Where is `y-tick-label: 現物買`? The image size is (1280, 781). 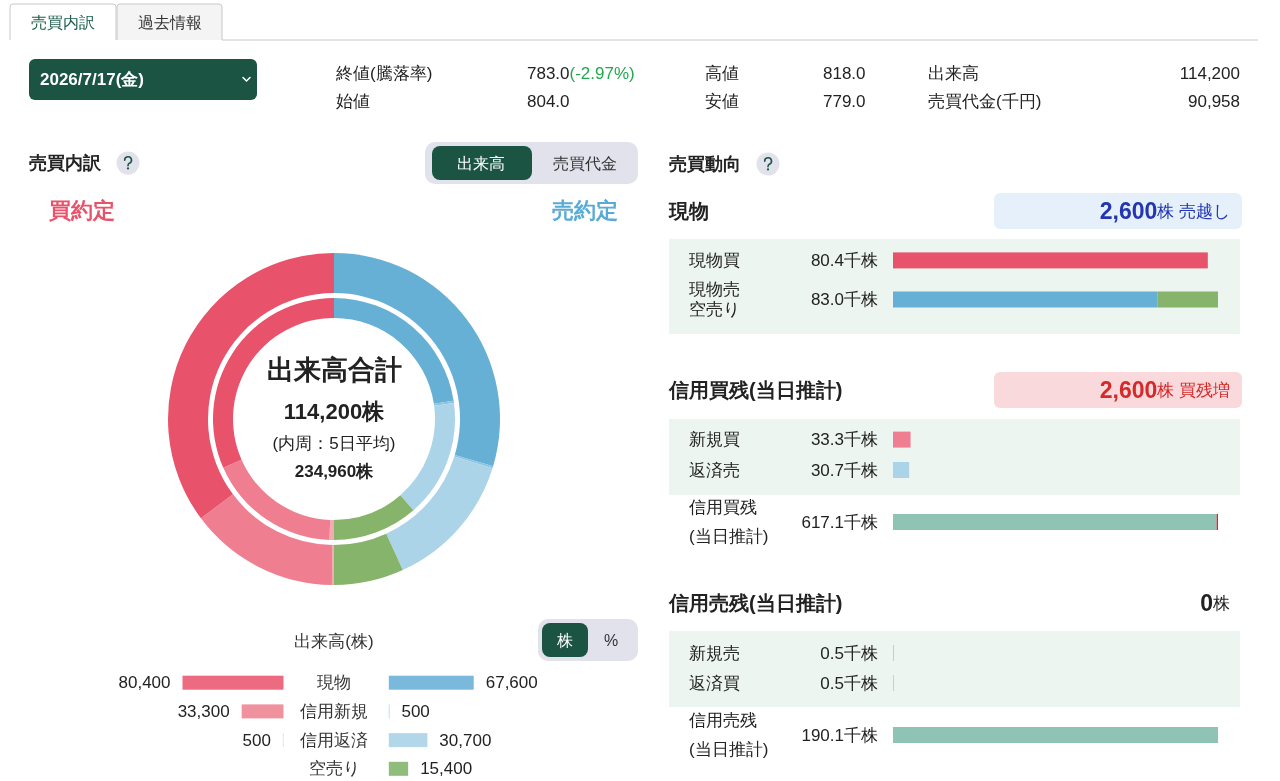
y-tick-label: 現物買 is located at coordinates (714, 260).